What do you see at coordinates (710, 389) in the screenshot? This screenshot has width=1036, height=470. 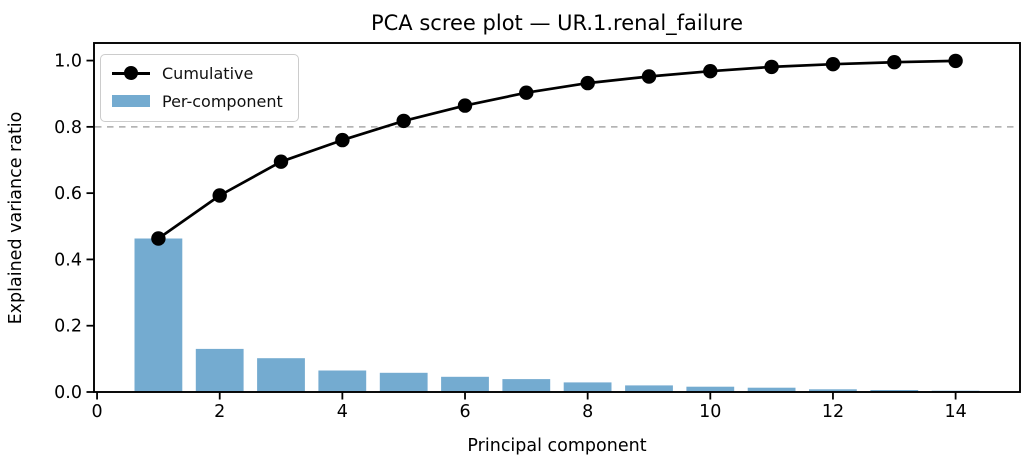 I see `bar-pc10` at bounding box center [710, 389].